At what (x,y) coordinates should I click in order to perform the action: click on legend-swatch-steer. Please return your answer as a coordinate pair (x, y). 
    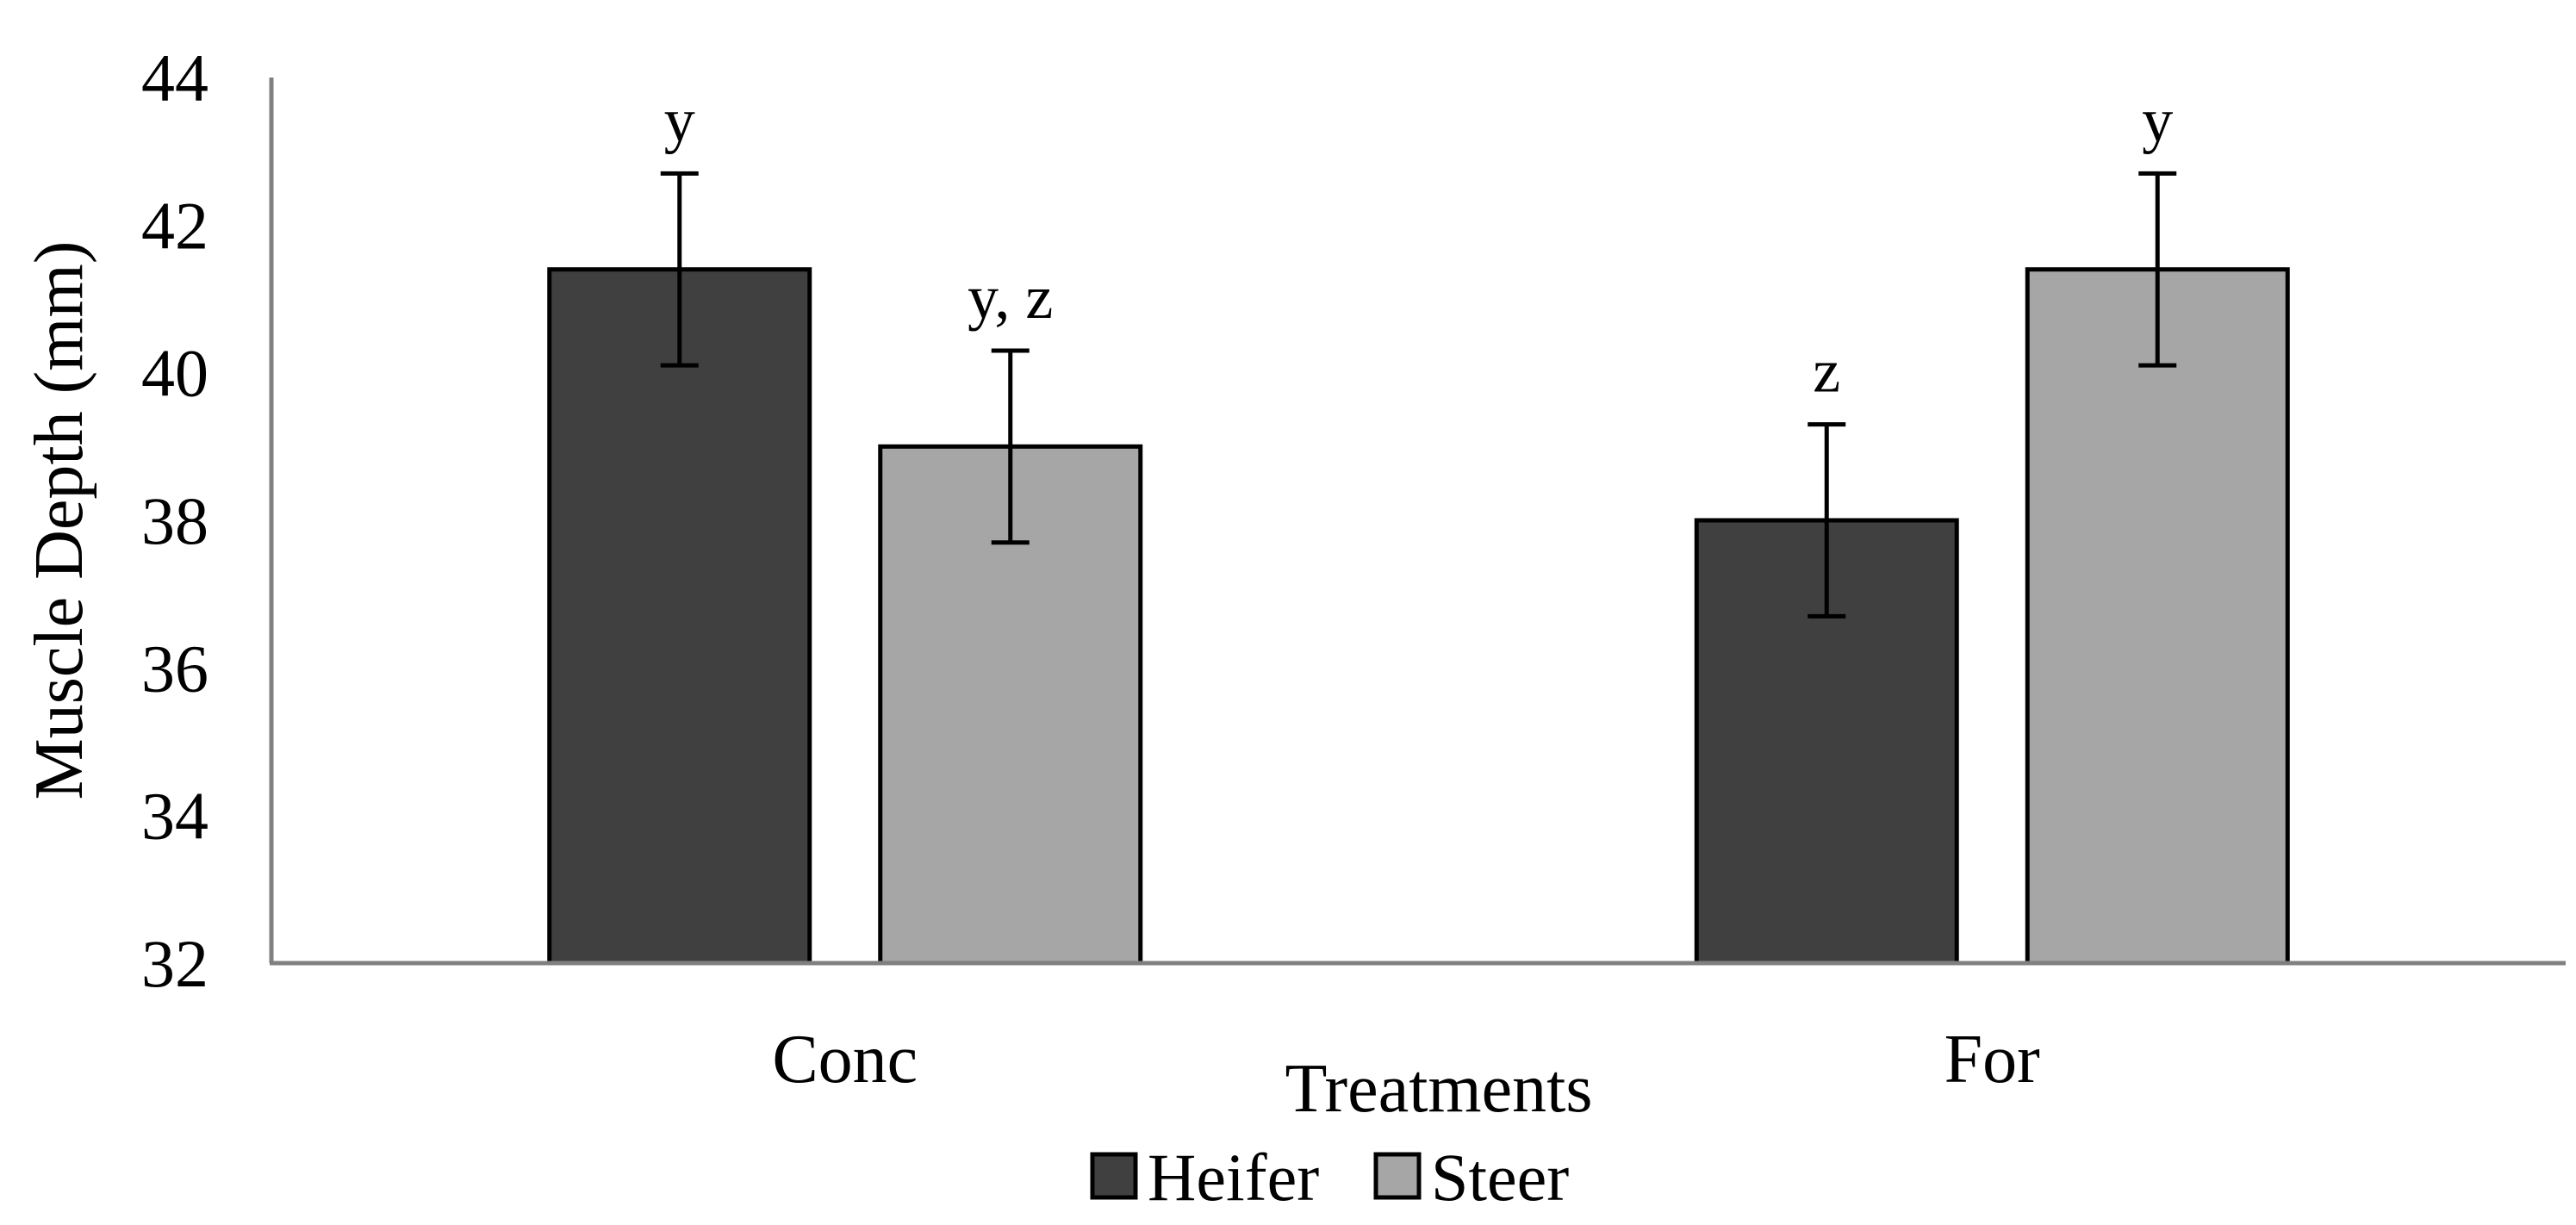
    Looking at the image, I should click on (1398, 1176).